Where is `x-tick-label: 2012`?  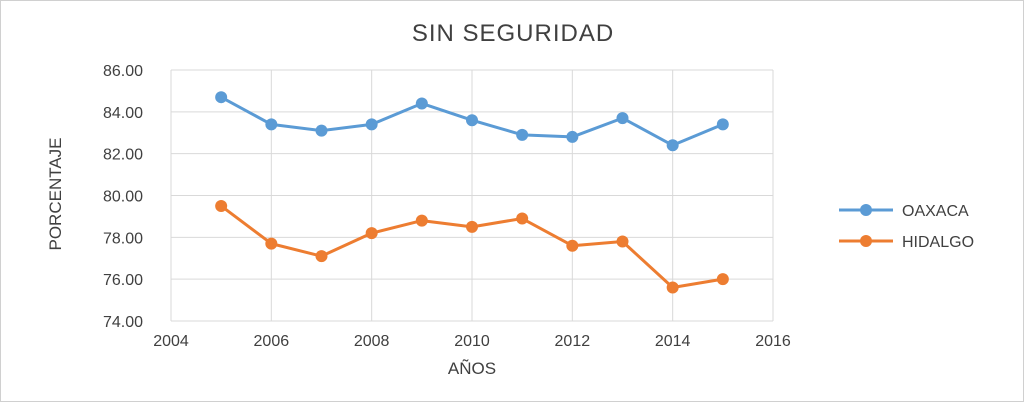
x-tick-label: 2012 is located at coordinates (573, 341).